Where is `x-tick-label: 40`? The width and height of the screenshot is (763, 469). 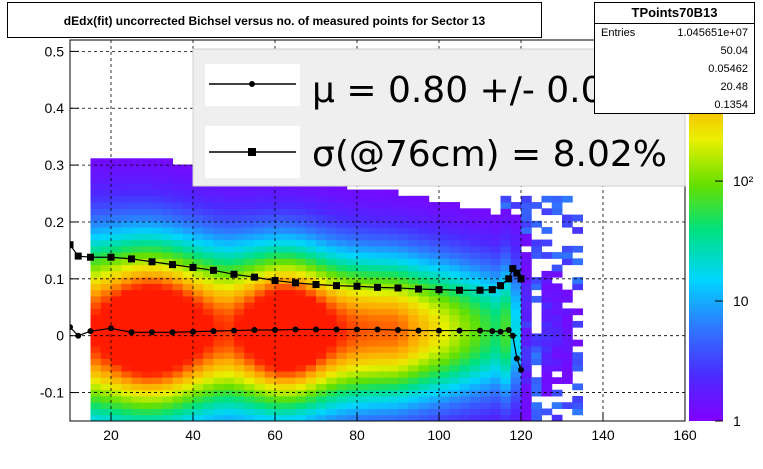
x-tick-label: 40 is located at coordinates (193, 435).